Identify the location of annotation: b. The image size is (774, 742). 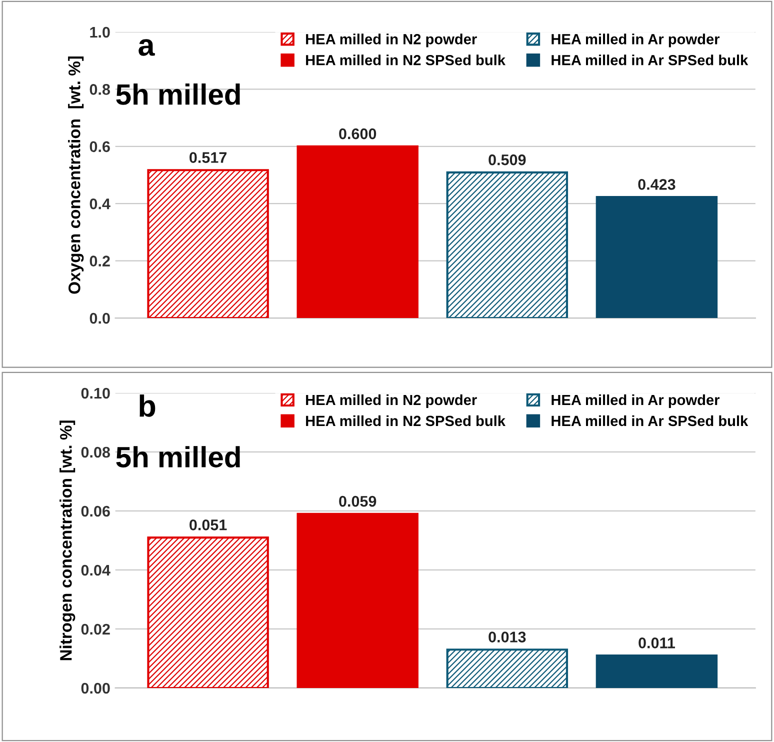
(148, 405).